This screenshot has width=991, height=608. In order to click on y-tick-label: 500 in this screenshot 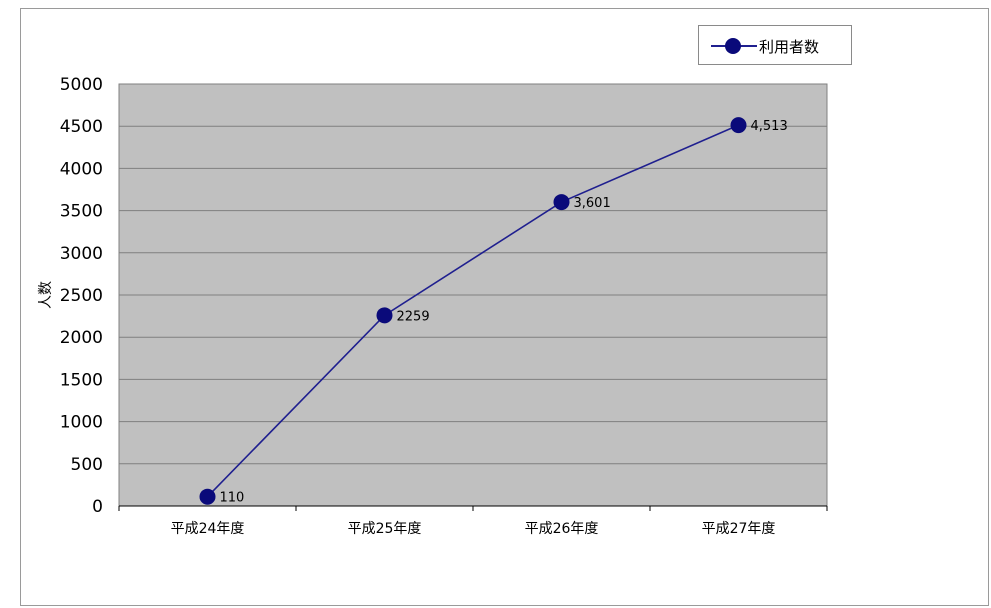, I will do `click(87, 465)`.